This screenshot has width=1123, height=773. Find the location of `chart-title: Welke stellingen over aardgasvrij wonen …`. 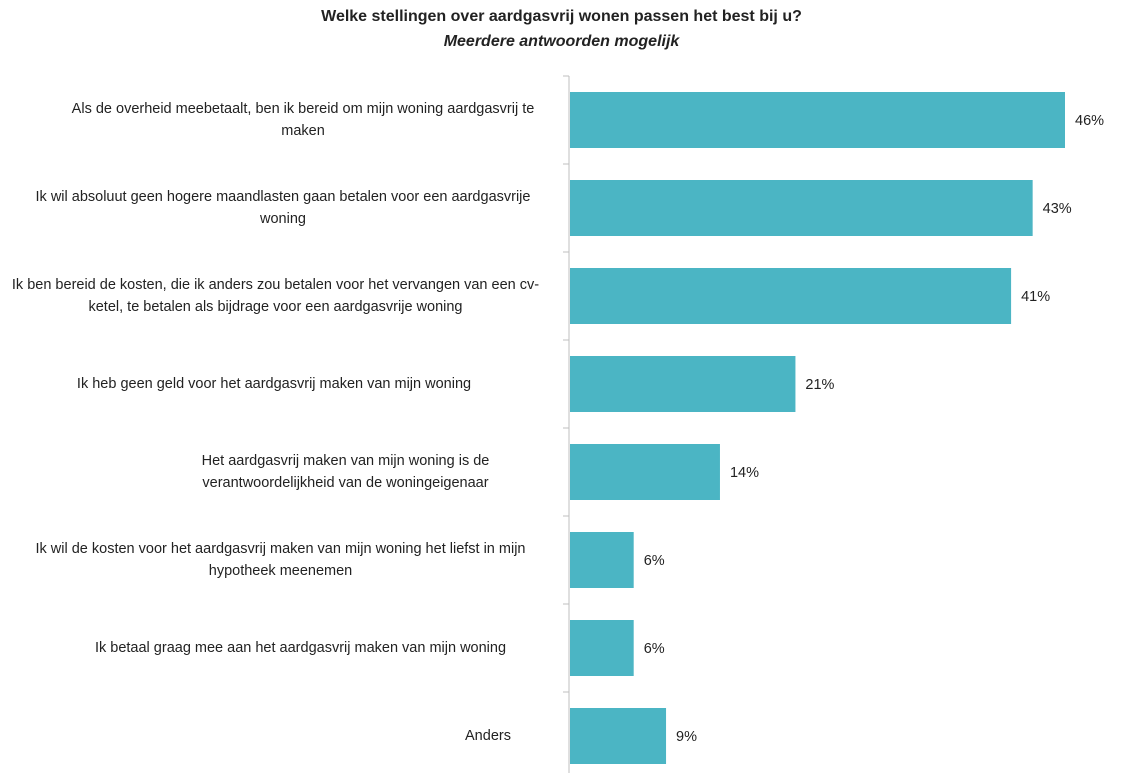

chart-title: Welke stellingen over aardgasvrij wonen … is located at coordinates (561, 16).